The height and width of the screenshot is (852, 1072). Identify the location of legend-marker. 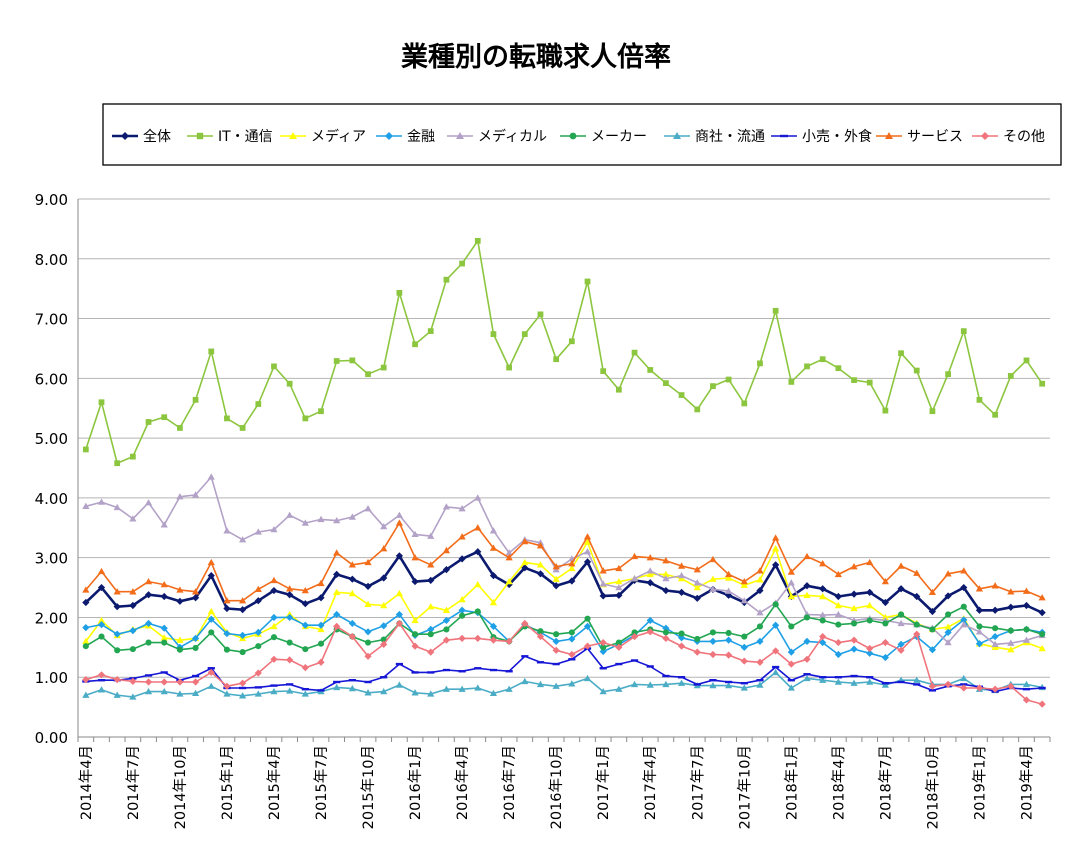
(200, 136).